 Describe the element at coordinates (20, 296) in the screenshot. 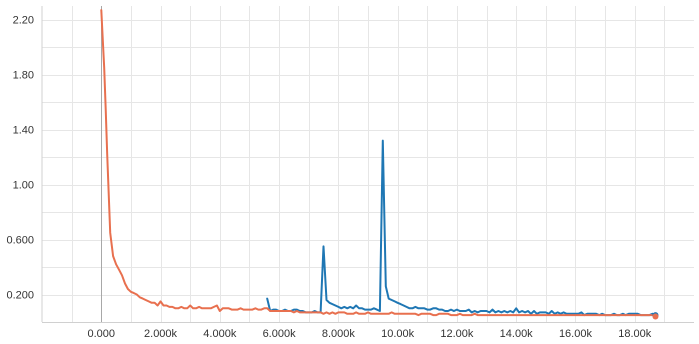

I see `y-tick-label: 0.200` at that location.